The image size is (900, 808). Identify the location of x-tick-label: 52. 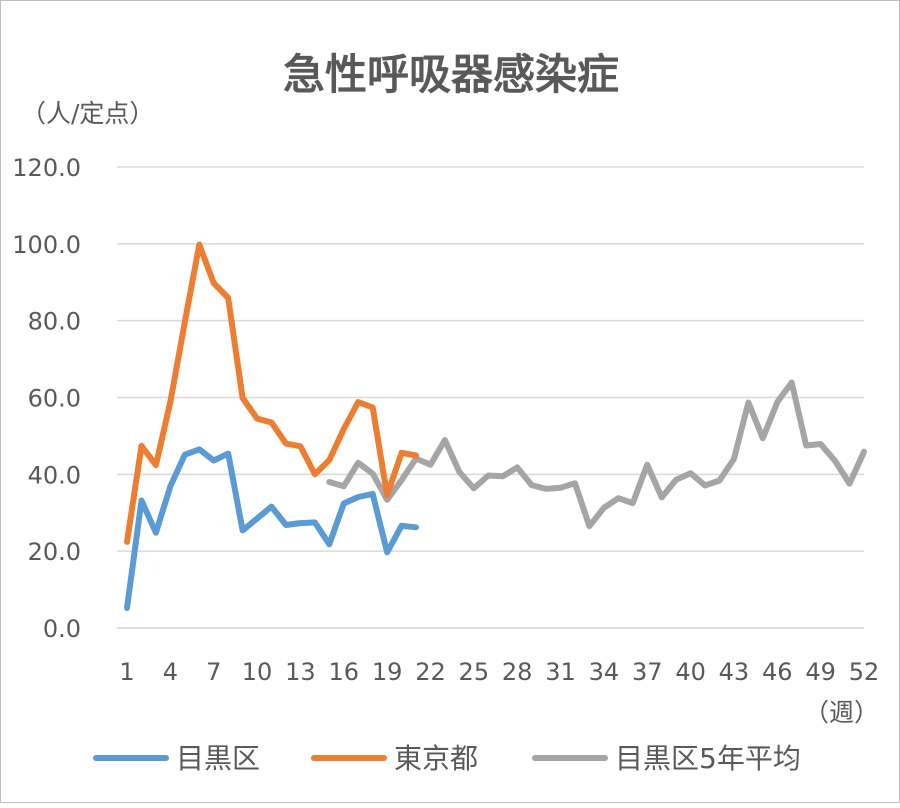
(864, 672).